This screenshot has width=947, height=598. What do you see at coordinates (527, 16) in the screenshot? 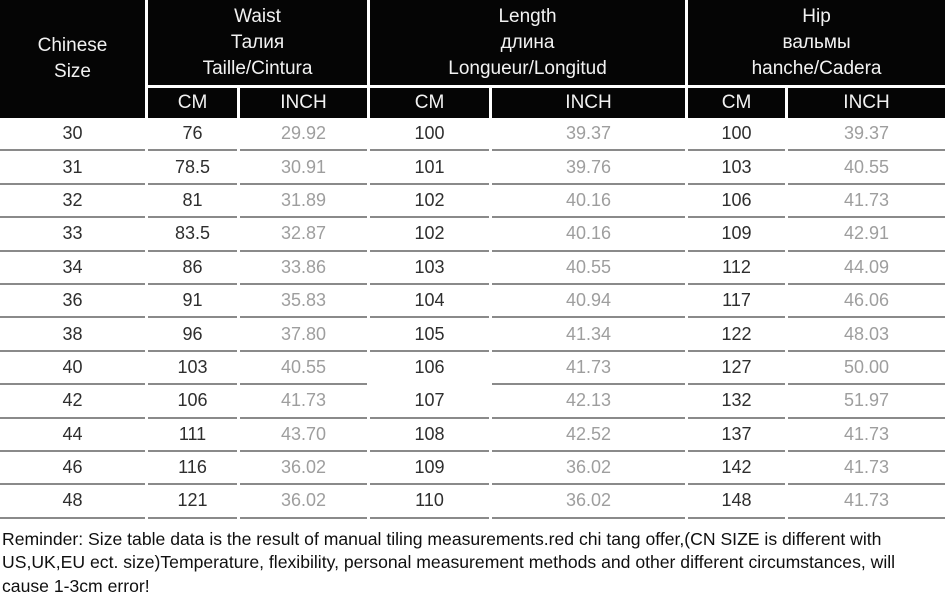
I see `header-length-en: Length` at bounding box center [527, 16].